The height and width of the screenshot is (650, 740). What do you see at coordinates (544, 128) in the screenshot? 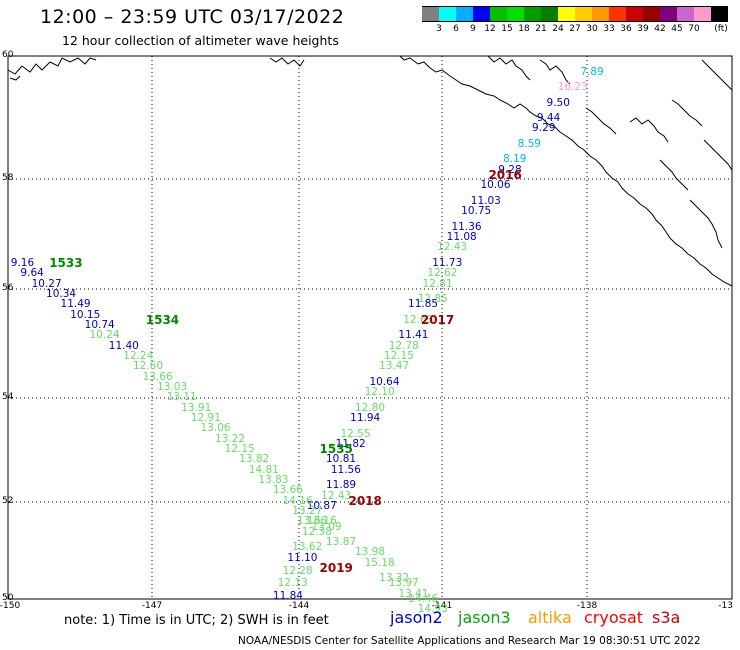
I see `wave-height-label: 9.29` at bounding box center [544, 128].